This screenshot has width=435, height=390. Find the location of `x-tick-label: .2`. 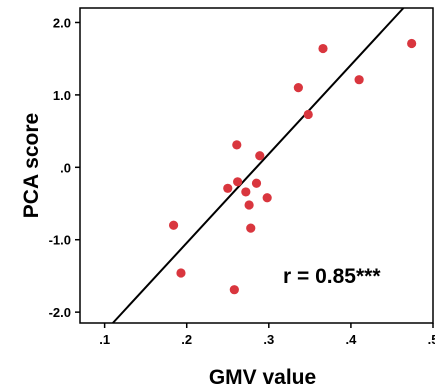

x-tick-label: .2 is located at coordinates (186, 339).